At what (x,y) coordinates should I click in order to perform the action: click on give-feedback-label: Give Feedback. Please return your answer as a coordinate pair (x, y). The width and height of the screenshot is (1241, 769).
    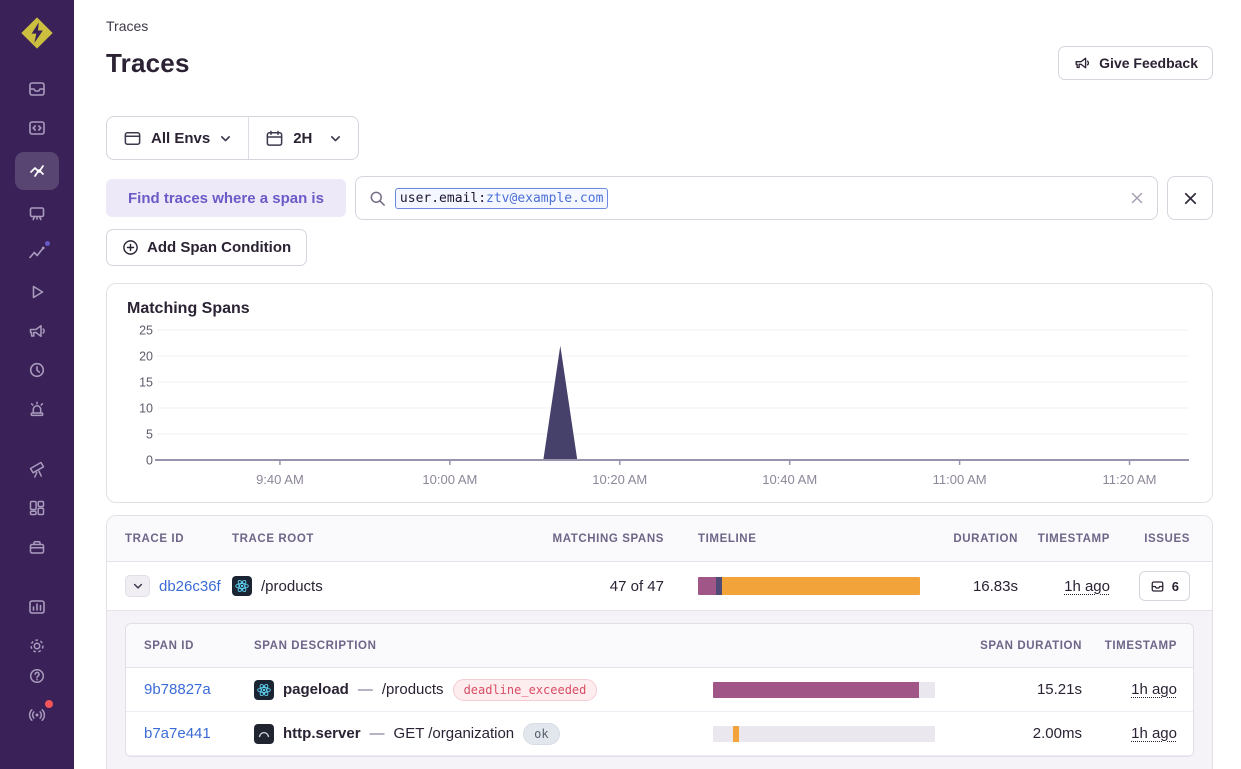
    Looking at the image, I should click on (1148, 63).